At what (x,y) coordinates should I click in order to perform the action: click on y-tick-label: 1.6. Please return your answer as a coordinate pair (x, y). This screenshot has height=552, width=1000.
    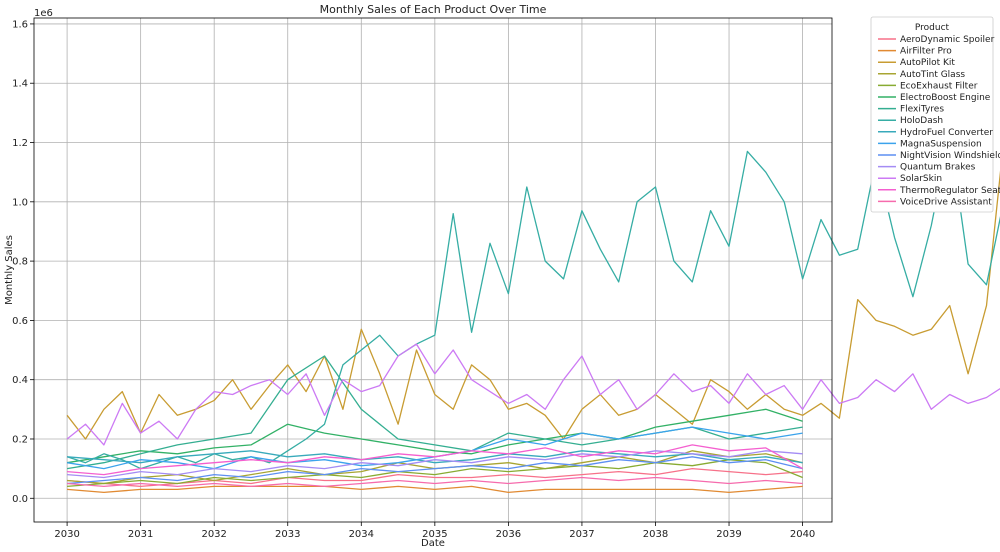
    Looking at the image, I should click on (20, 24).